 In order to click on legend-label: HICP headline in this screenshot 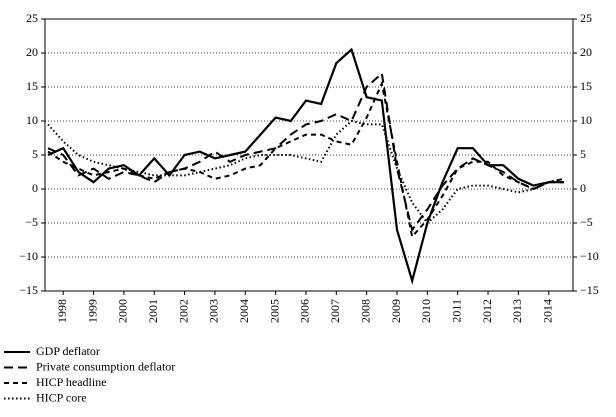, I will do `click(71, 382)`.